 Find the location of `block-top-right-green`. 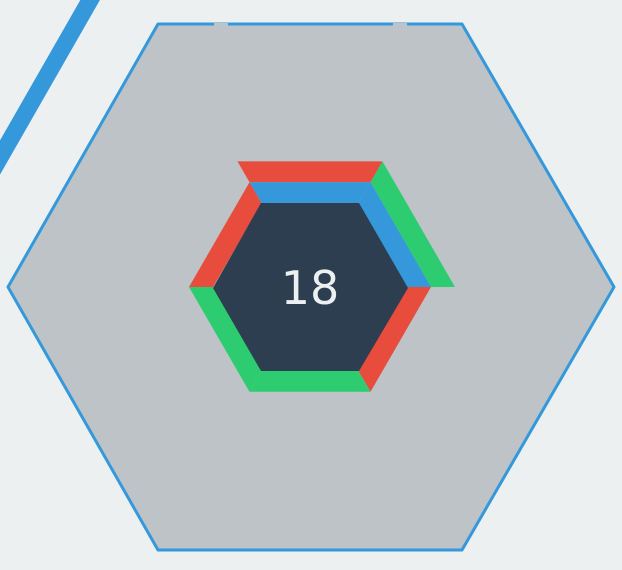

block-top-right-green is located at coordinates (412, 224).